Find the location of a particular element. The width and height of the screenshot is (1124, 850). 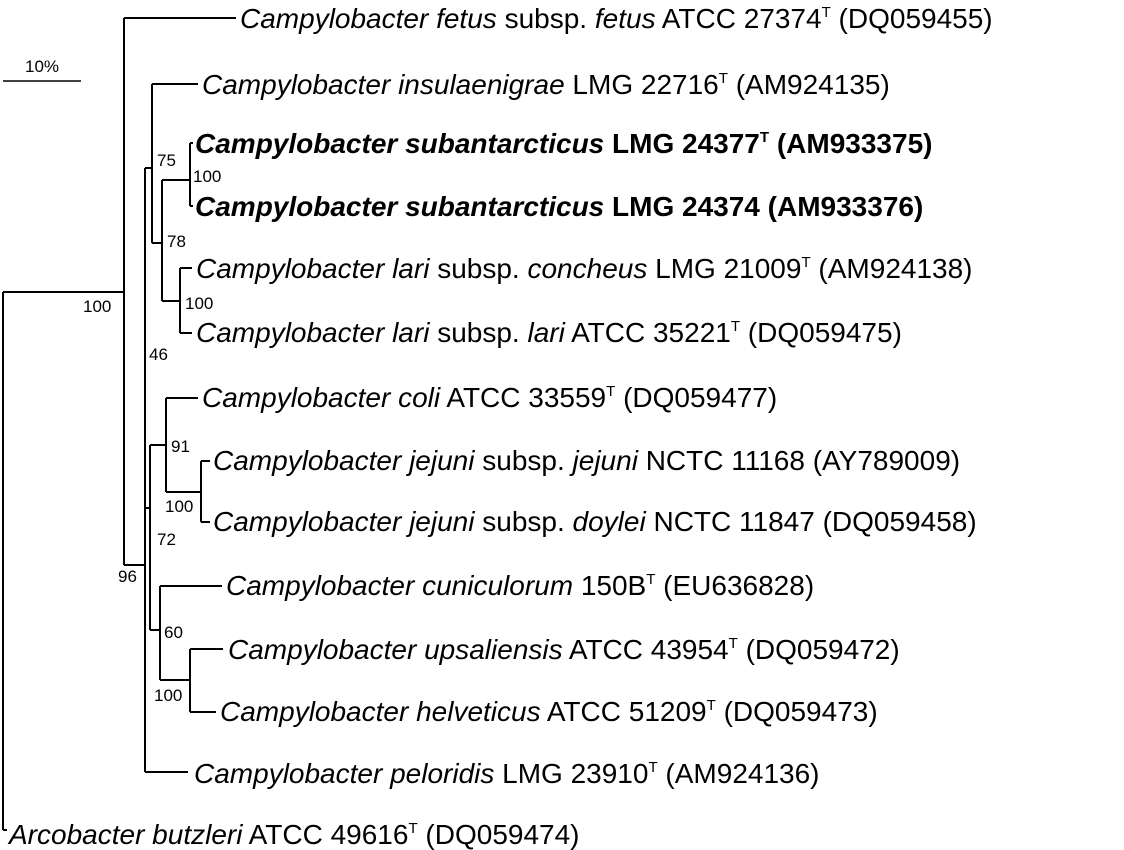

bootstrap-100-upsaliensis: 100 is located at coordinates (168, 695).